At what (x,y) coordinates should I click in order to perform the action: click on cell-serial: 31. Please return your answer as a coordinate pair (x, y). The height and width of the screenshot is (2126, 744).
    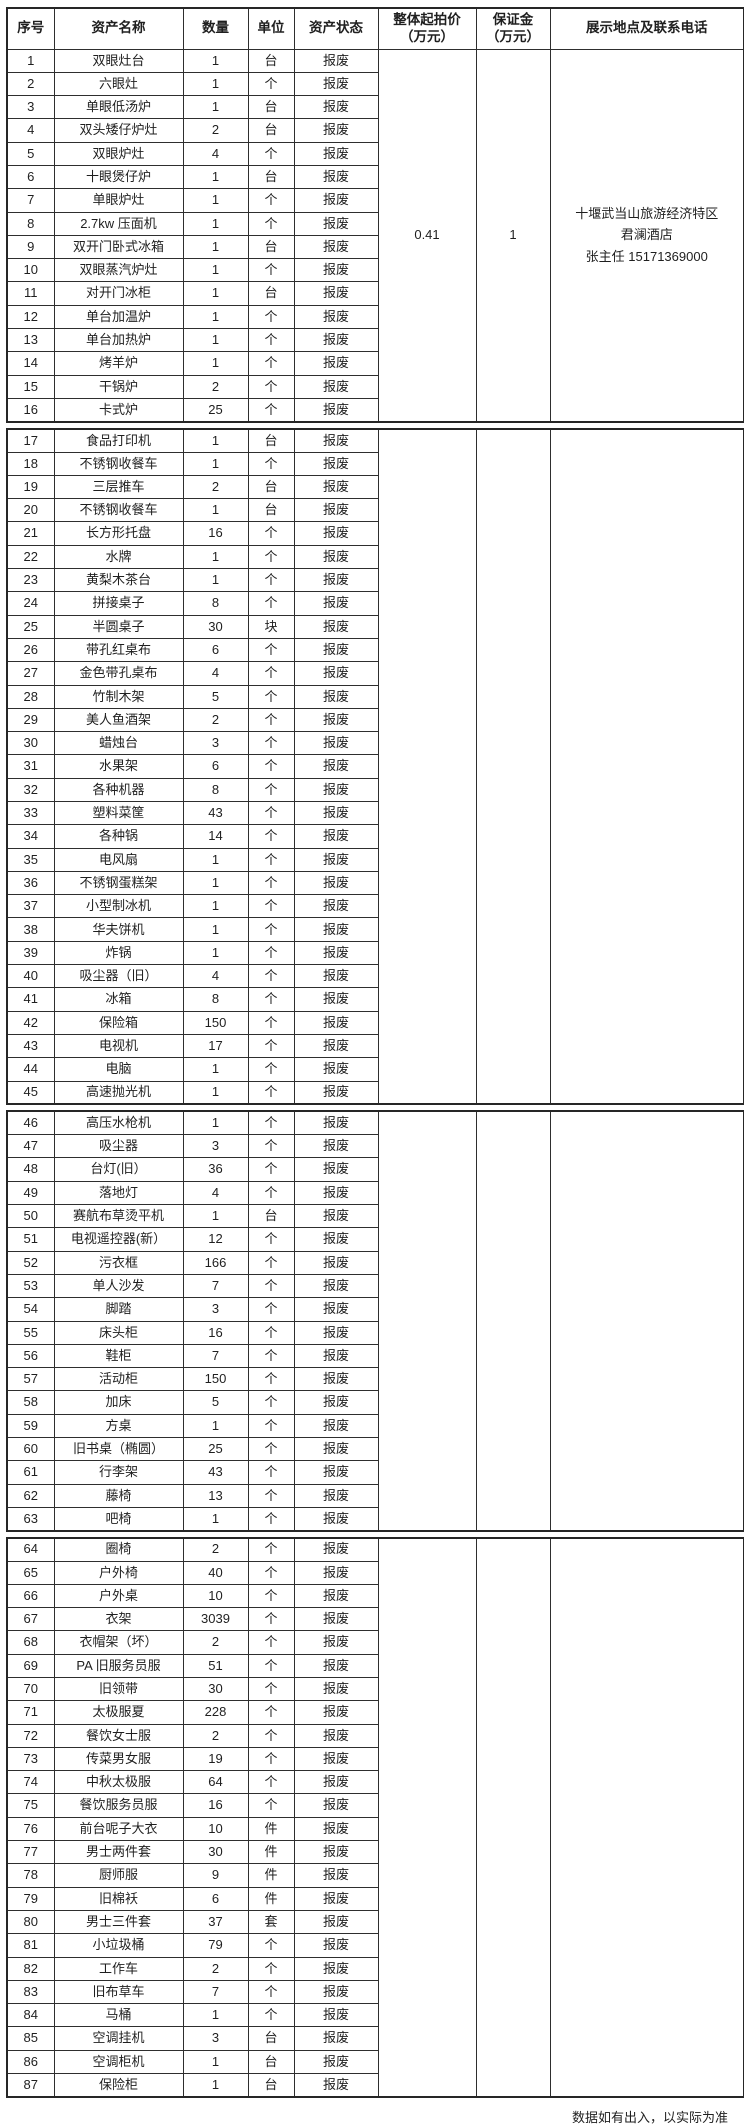
    Looking at the image, I should click on (30, 766).